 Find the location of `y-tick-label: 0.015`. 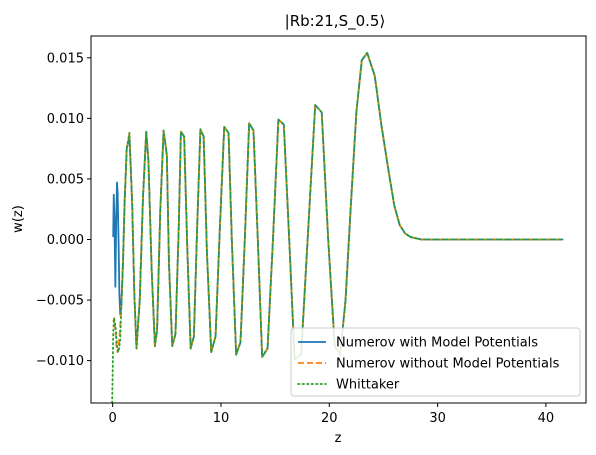

y-tick-label: 0.015 is located at coordinates (65, 58).